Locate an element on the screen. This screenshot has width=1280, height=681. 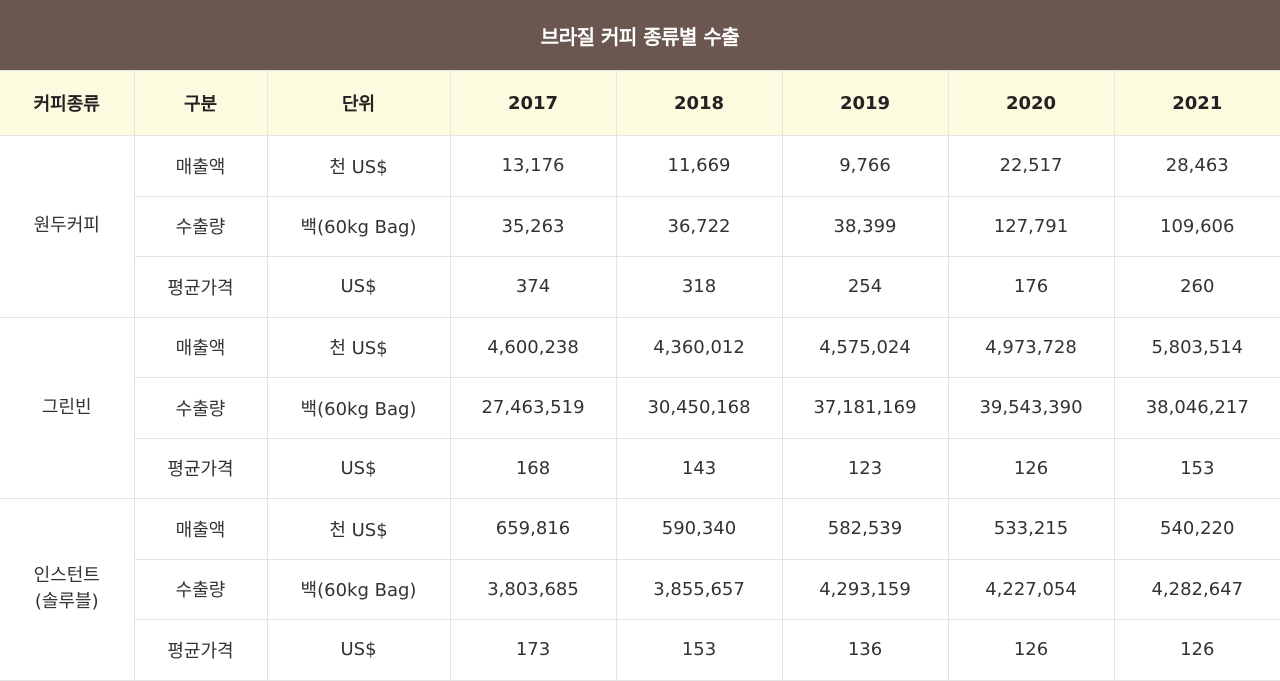
value-cell: 22,517 is located at coordinates (1031, 166).